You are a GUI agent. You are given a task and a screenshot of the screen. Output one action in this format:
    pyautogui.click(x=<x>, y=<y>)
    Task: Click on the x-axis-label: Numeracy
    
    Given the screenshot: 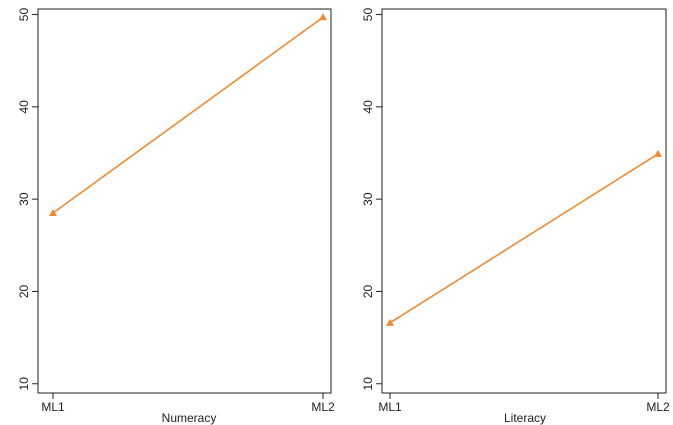 What is the action you would take?
    pyautogui.click(x=189, y=418)
    